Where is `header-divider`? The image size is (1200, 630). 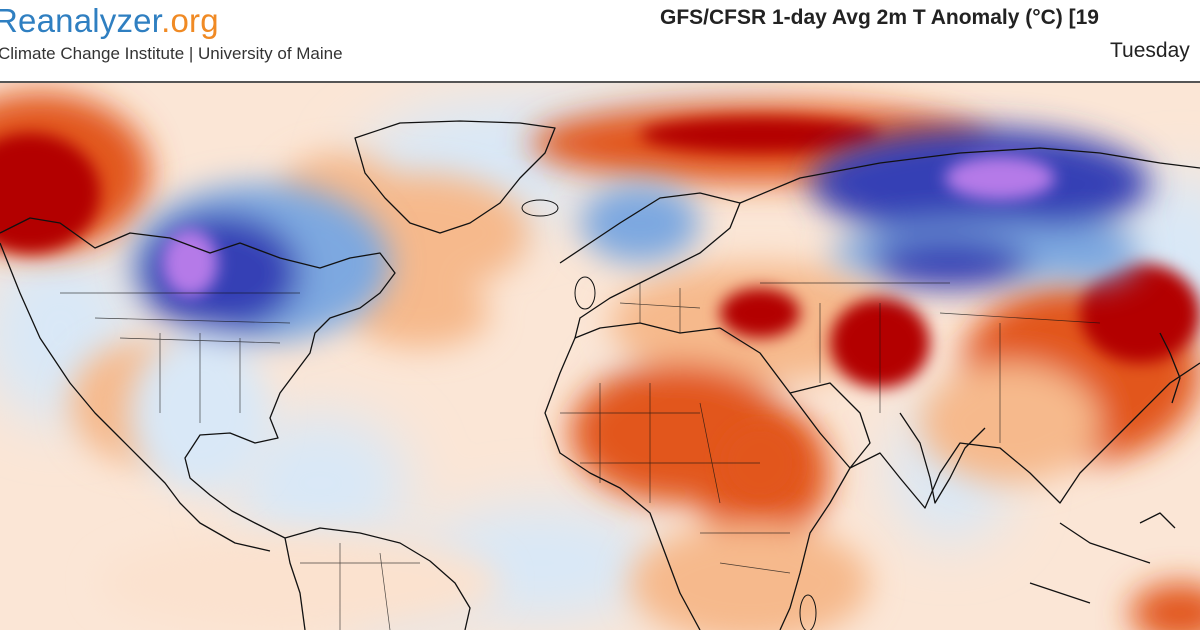
header-divider is located at coordinates (600, 82).